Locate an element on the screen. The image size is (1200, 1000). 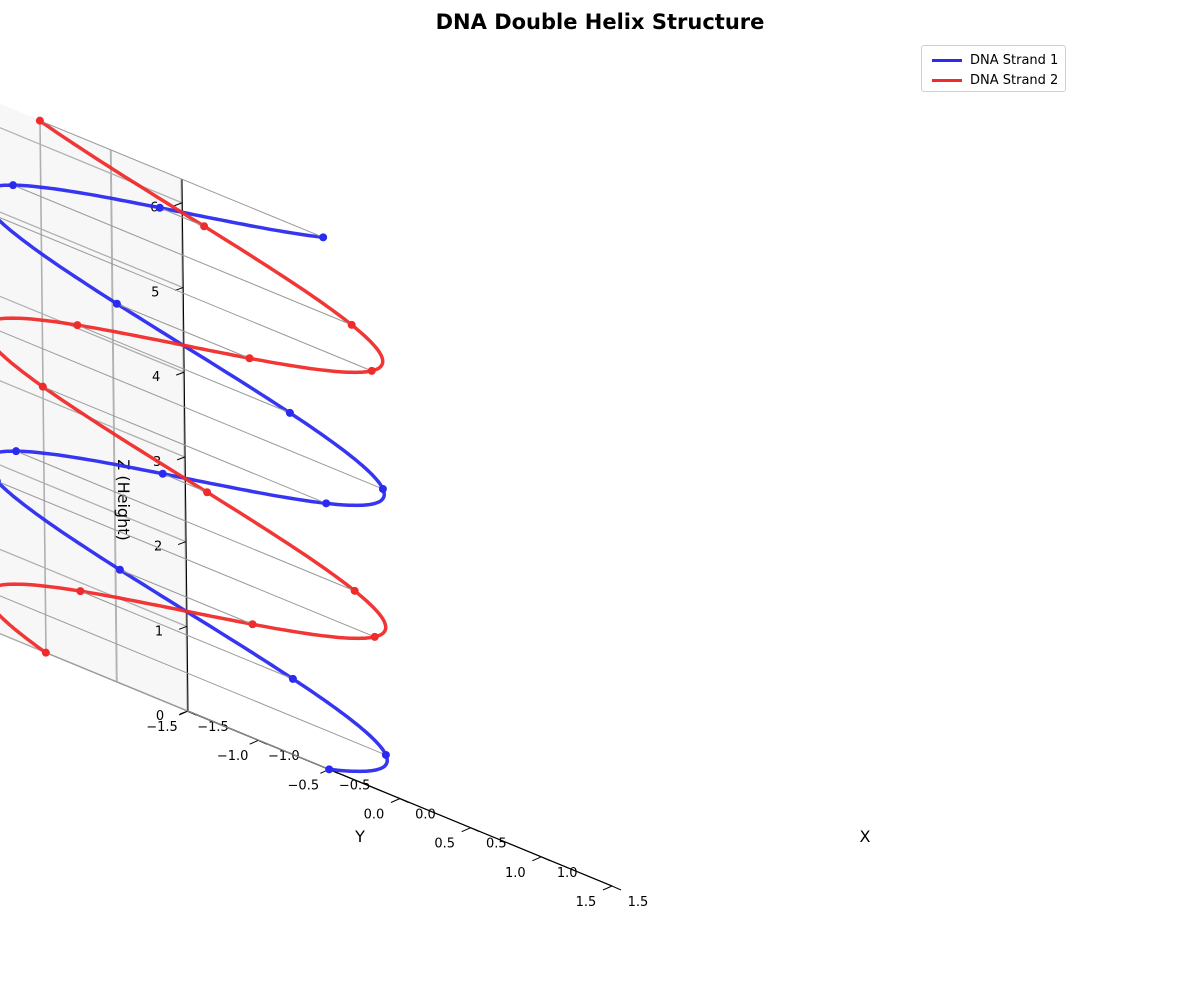
z-tick-label: 0 is located at coordinates (160, 716).